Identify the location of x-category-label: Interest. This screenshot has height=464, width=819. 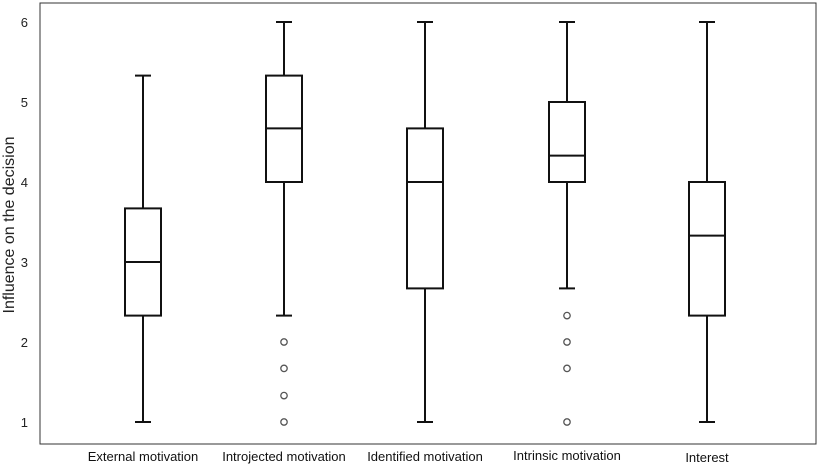
(707, 457).